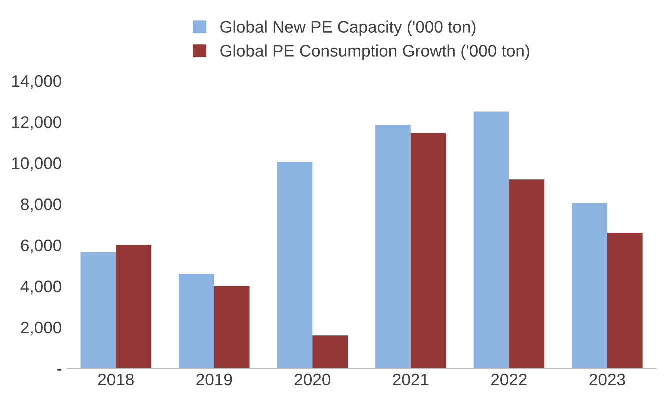  What do you see at coordinates (37, 165) in the screenshot?
I see `y-tick-label: 10,000` at bounding box center [37, 165].